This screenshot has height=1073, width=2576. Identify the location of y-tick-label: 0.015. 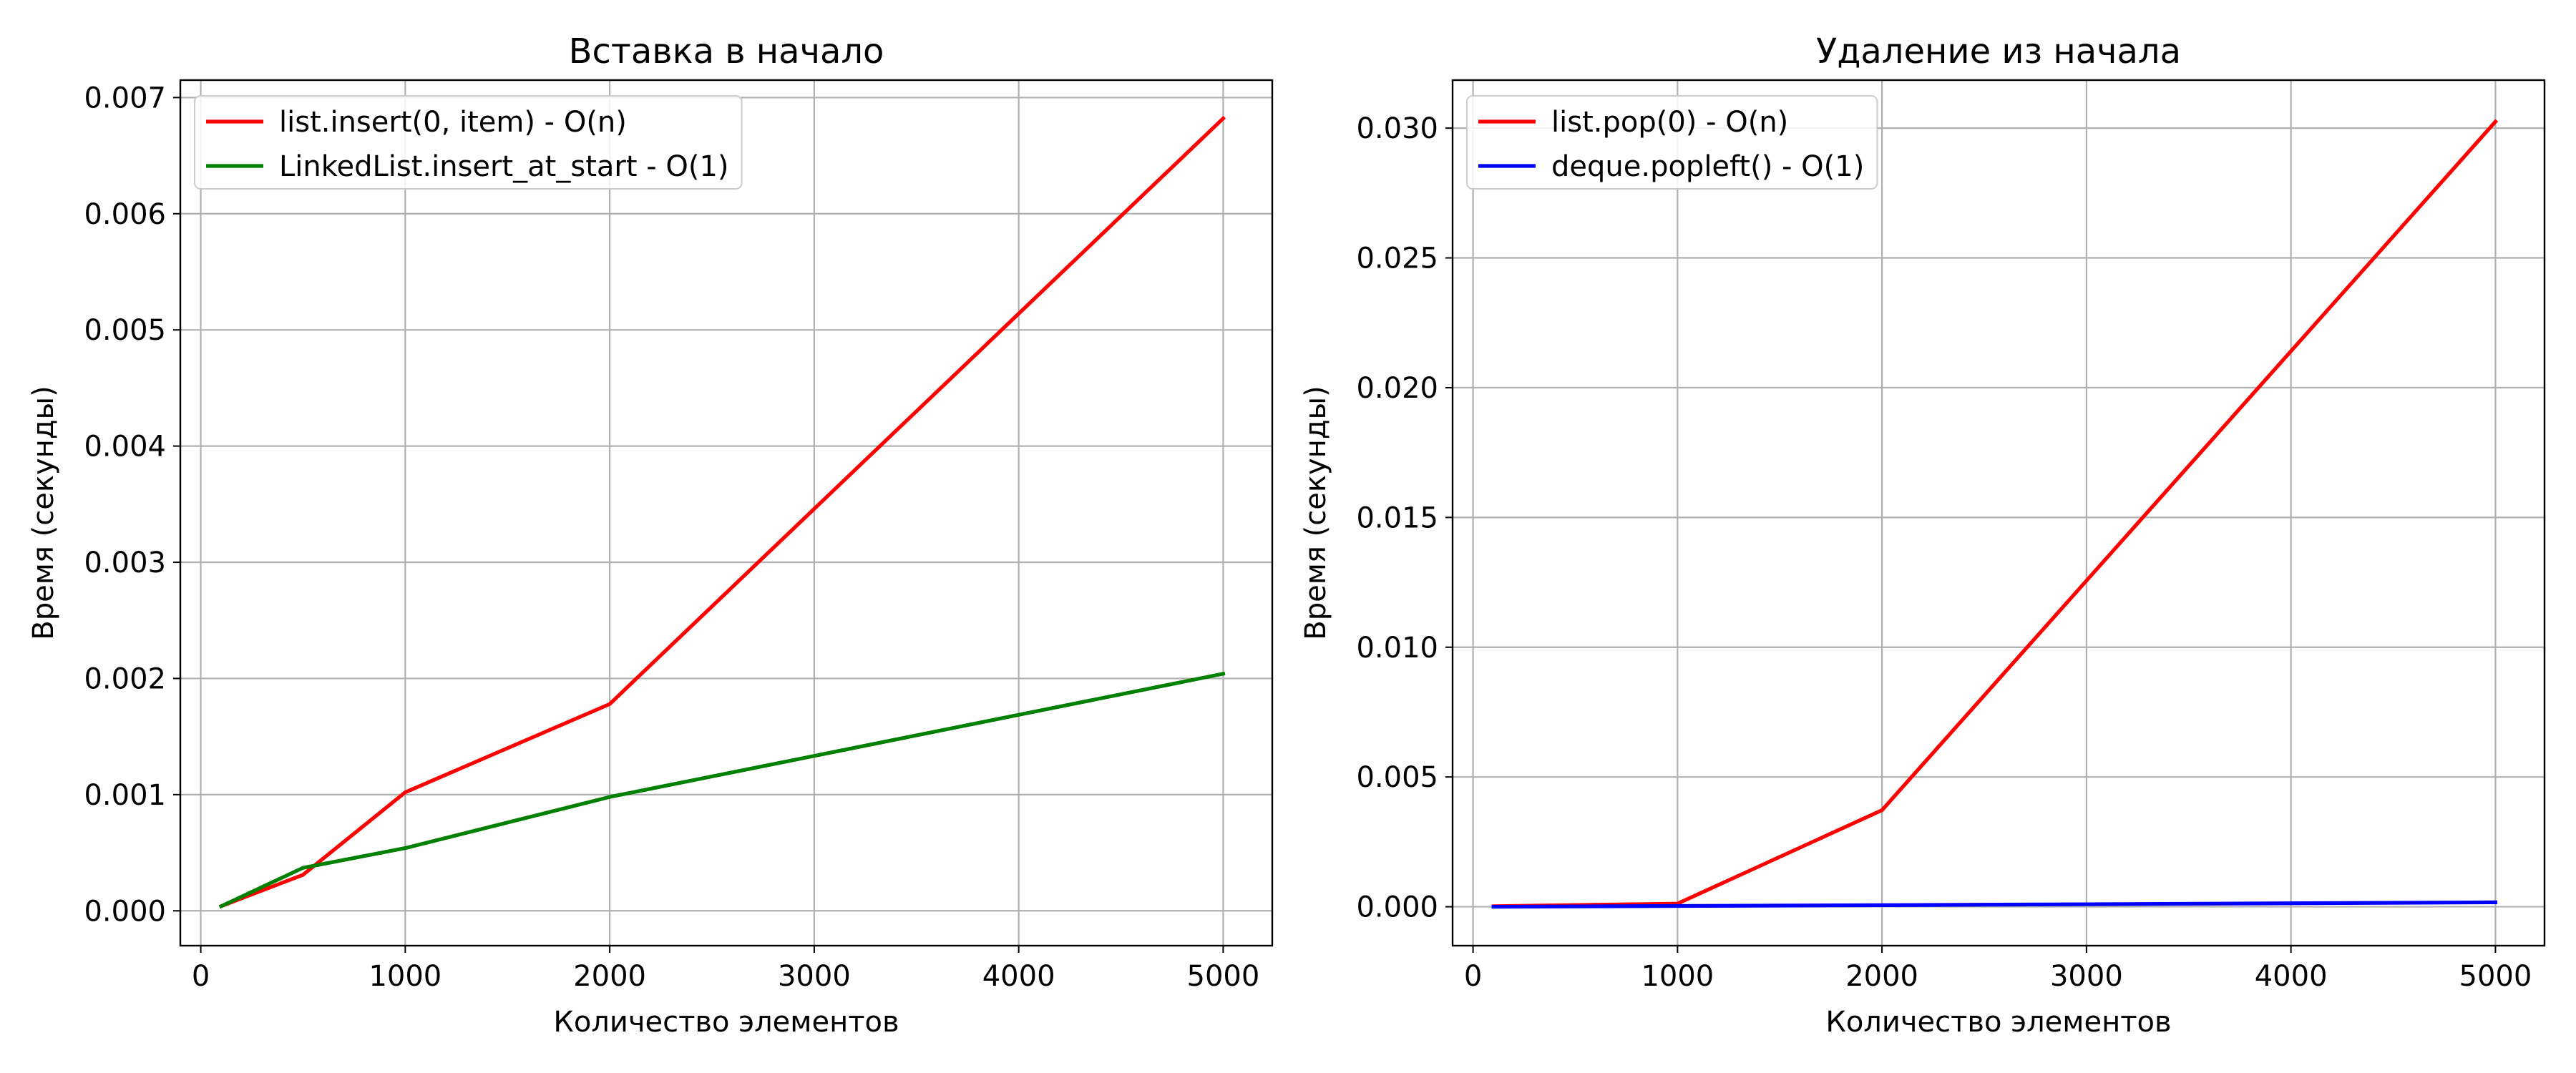
(1397, 517).